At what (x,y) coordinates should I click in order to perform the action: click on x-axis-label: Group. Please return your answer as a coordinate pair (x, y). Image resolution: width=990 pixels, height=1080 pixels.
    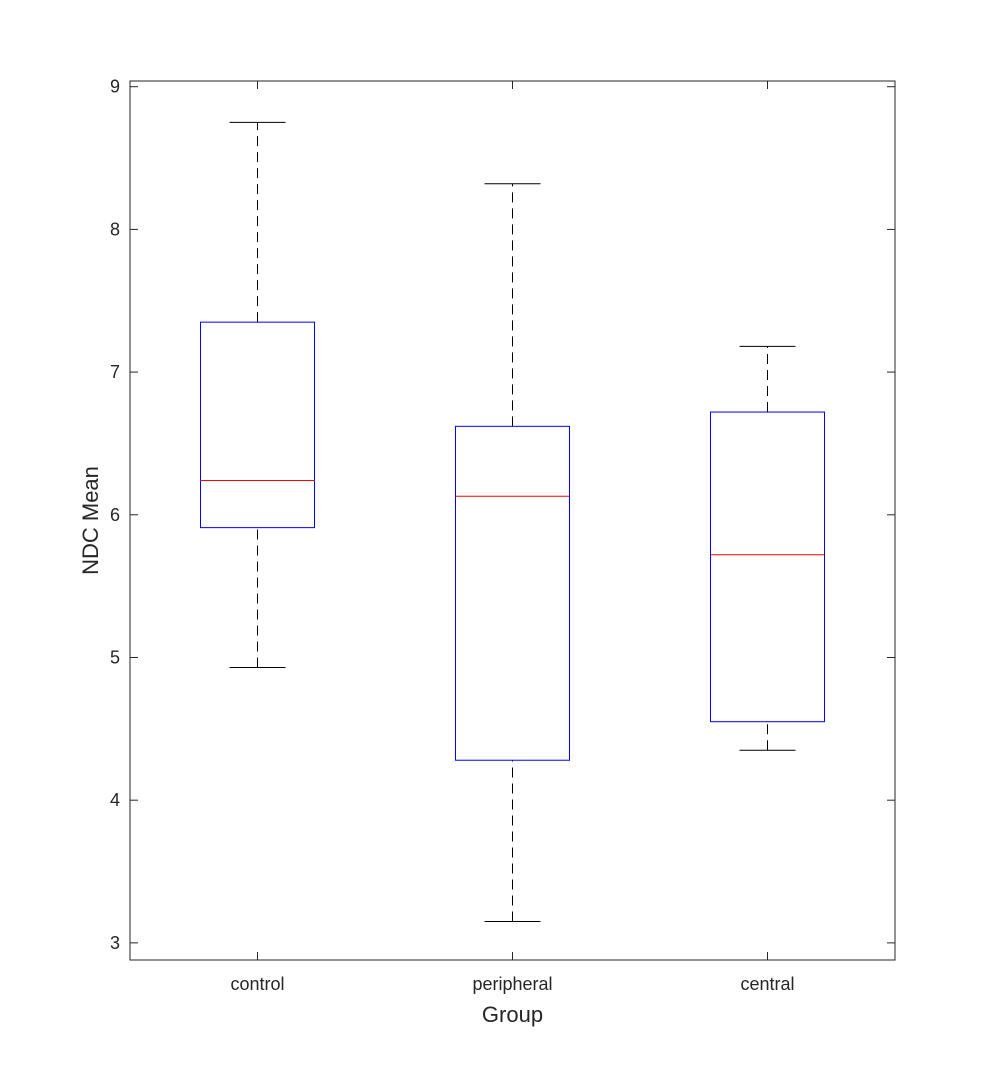
    Looking at the image, I should click on (512, 1014).